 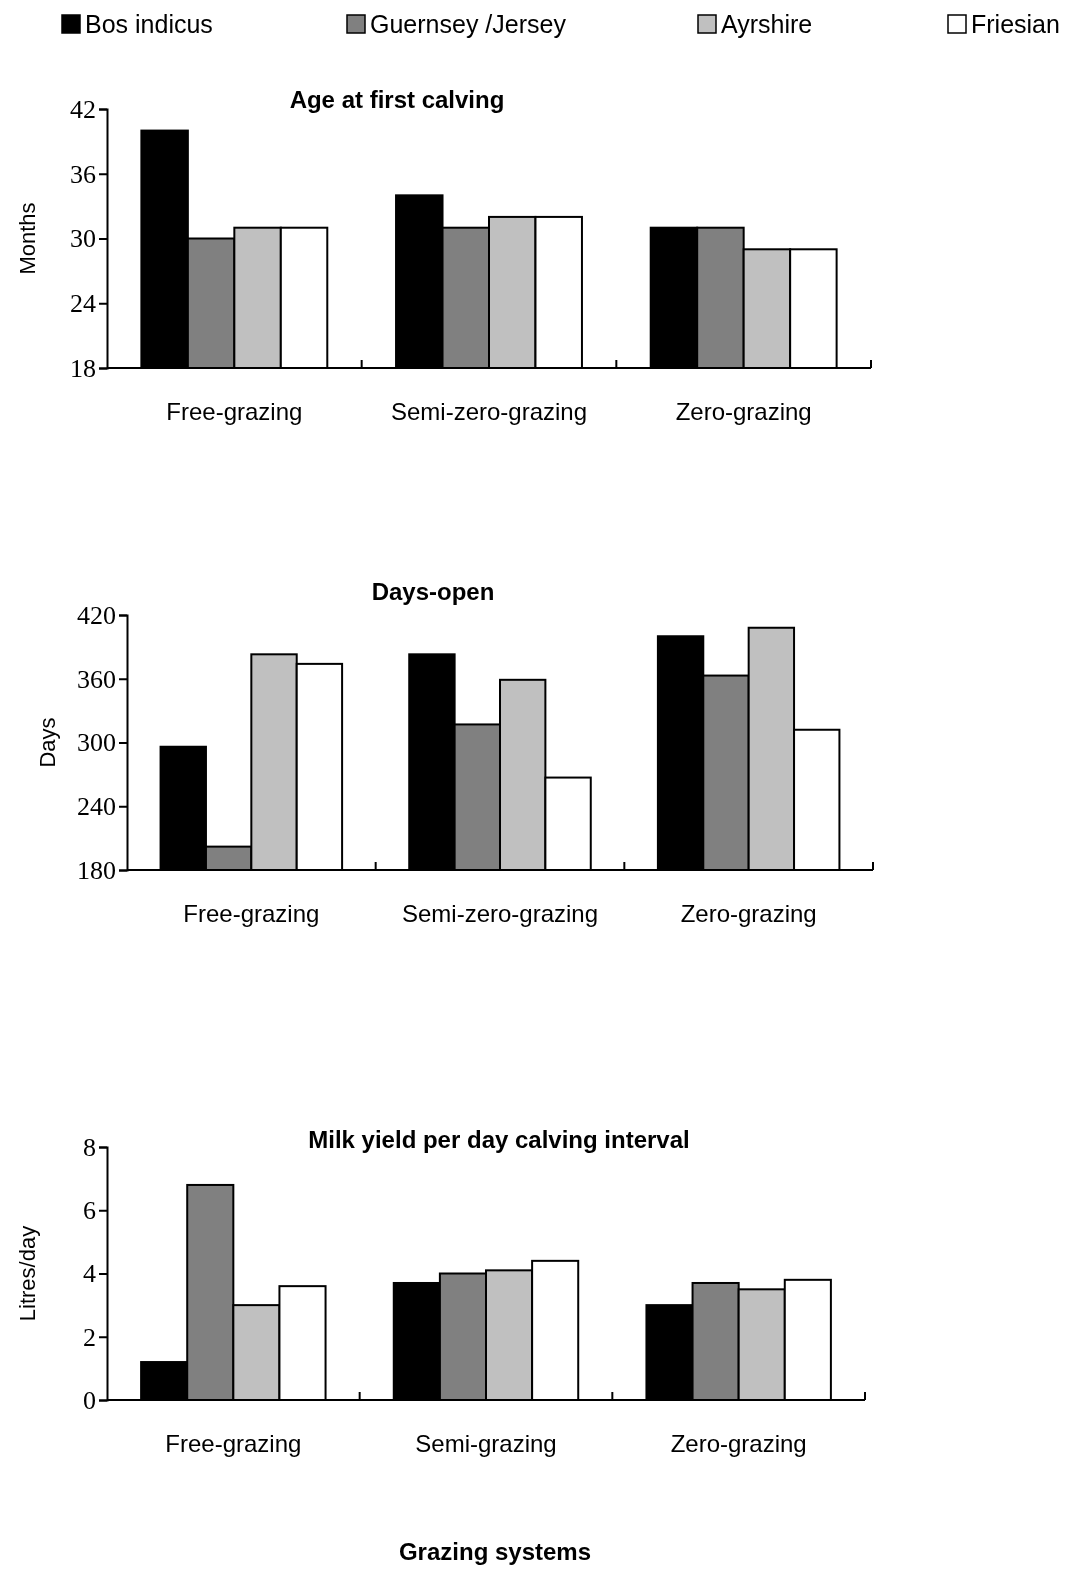 What do you see at coordinates (89, 1274) in the screenshot?
I see `y-tick-label: 4` at bounding box center [89, 1274].